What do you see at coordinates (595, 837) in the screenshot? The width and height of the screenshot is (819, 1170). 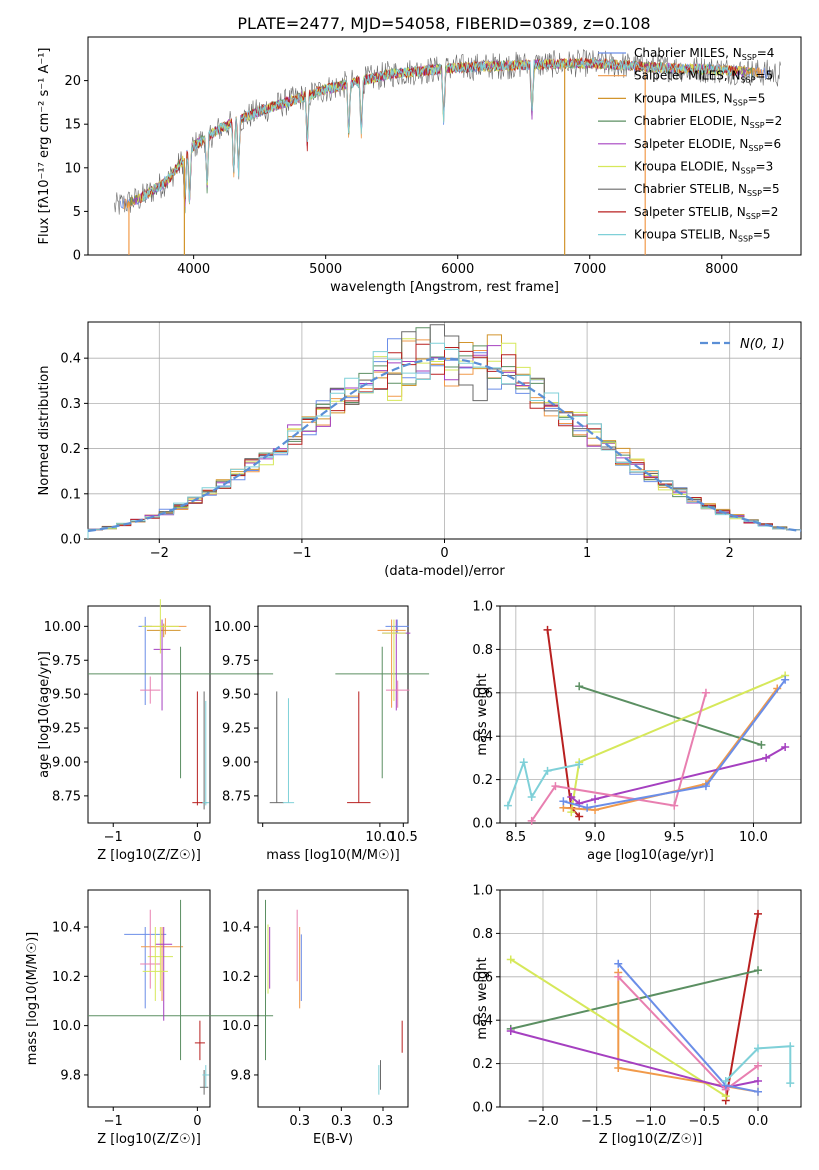 I see `x-tick-label: 9.0` at bounding box center [595, 837].